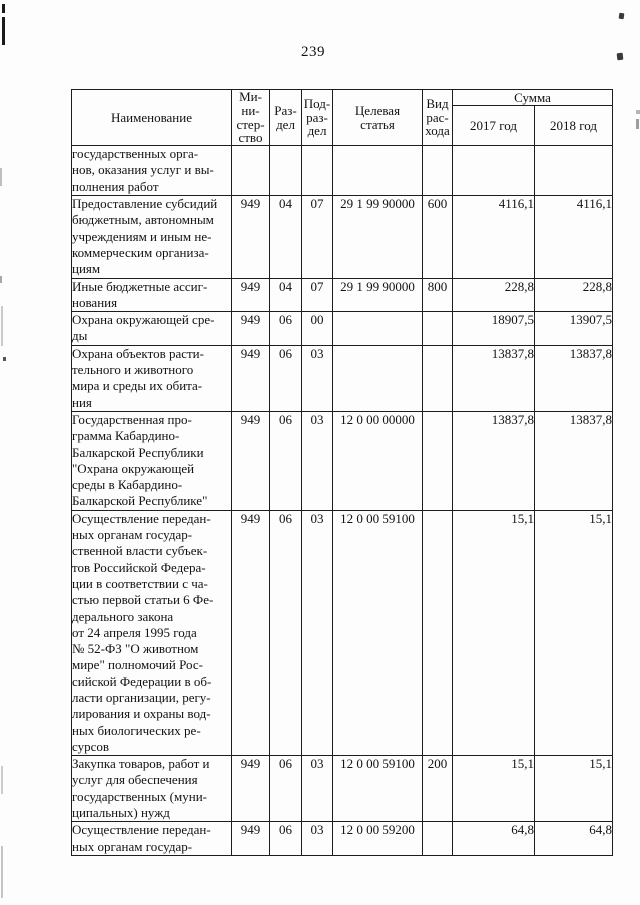 The width and height of the screenshot is (640, 905). I want to click on cell-name: Иные бюджетные ассиг- нования, so click(151, 295).